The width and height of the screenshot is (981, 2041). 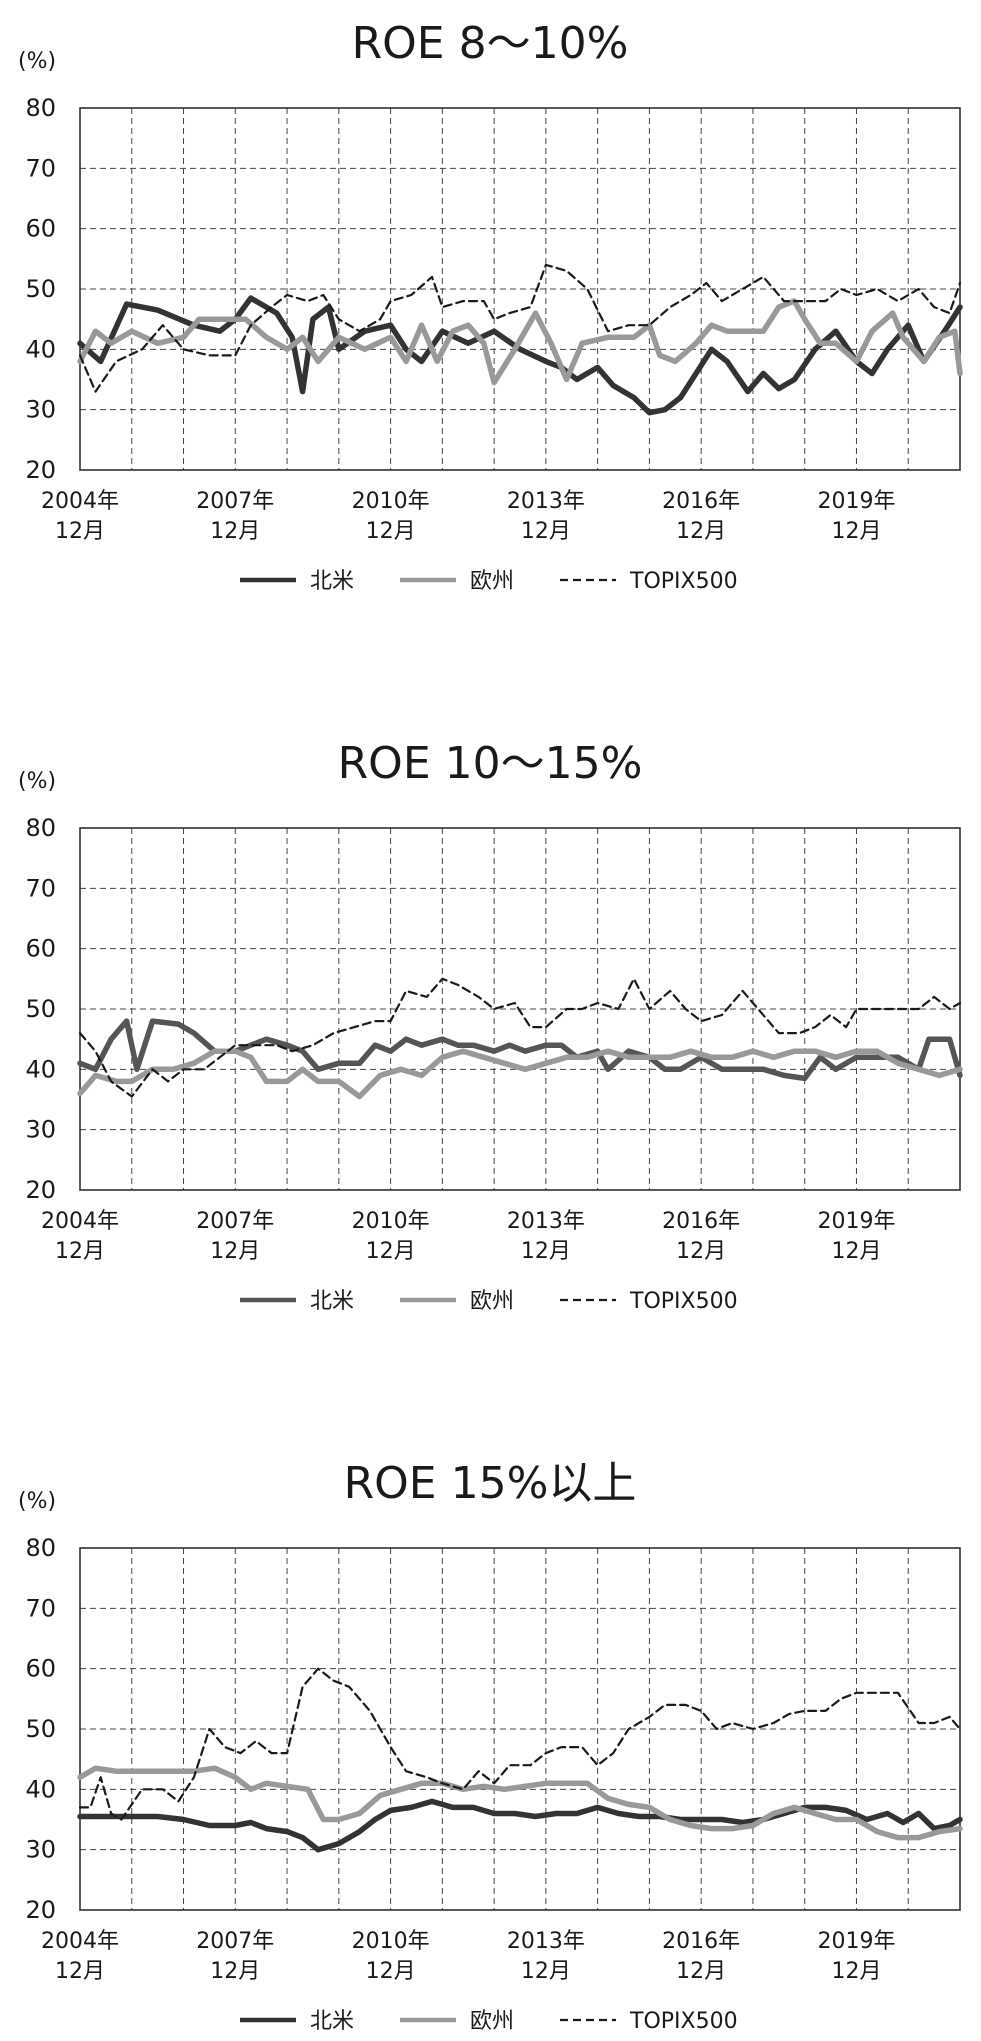 What do you see at coordinates (490, 43) in the screenshot?
I see `chart-title: ROE 8～10%` at bounding box center [490, 43].